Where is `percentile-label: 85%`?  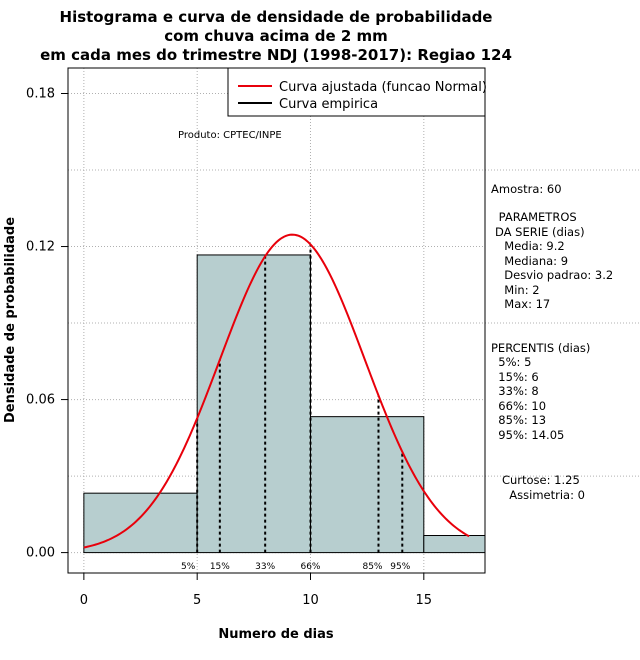
percentile-label: 85% is located at coordinates (372, 567).